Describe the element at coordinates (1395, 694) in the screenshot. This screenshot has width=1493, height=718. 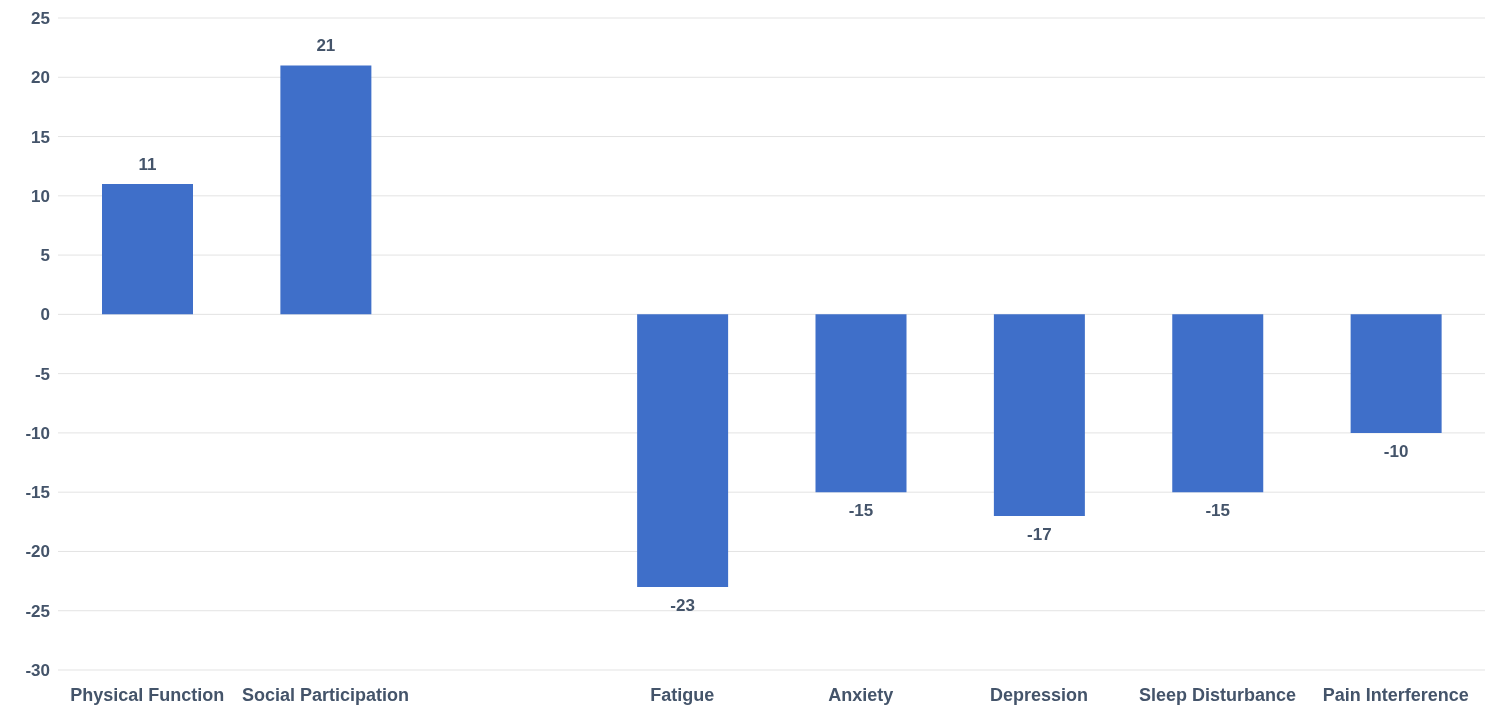
I see `x-tick-label: Pain Interference` at that location.